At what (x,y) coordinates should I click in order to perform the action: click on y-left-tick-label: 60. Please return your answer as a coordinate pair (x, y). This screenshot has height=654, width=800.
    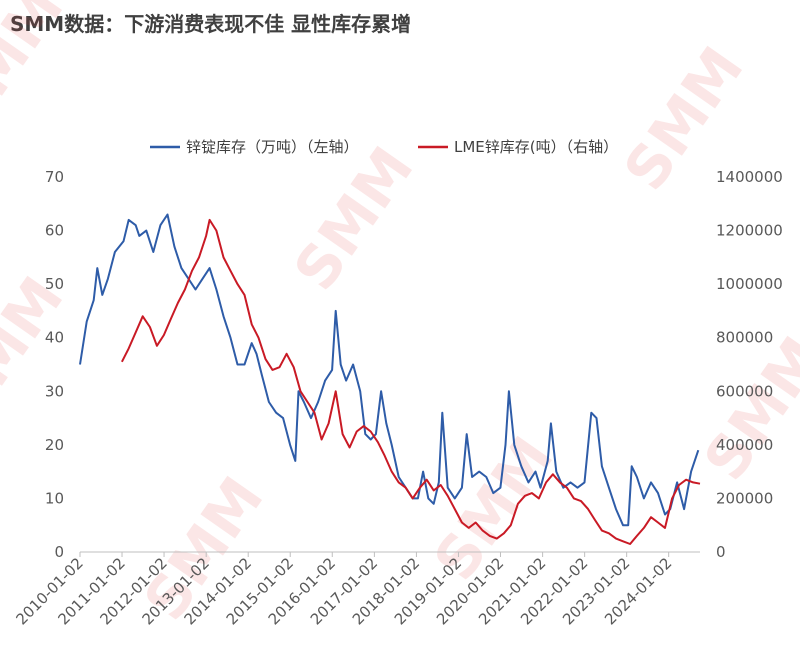
    Looking at the image, I should click on (54, 231).